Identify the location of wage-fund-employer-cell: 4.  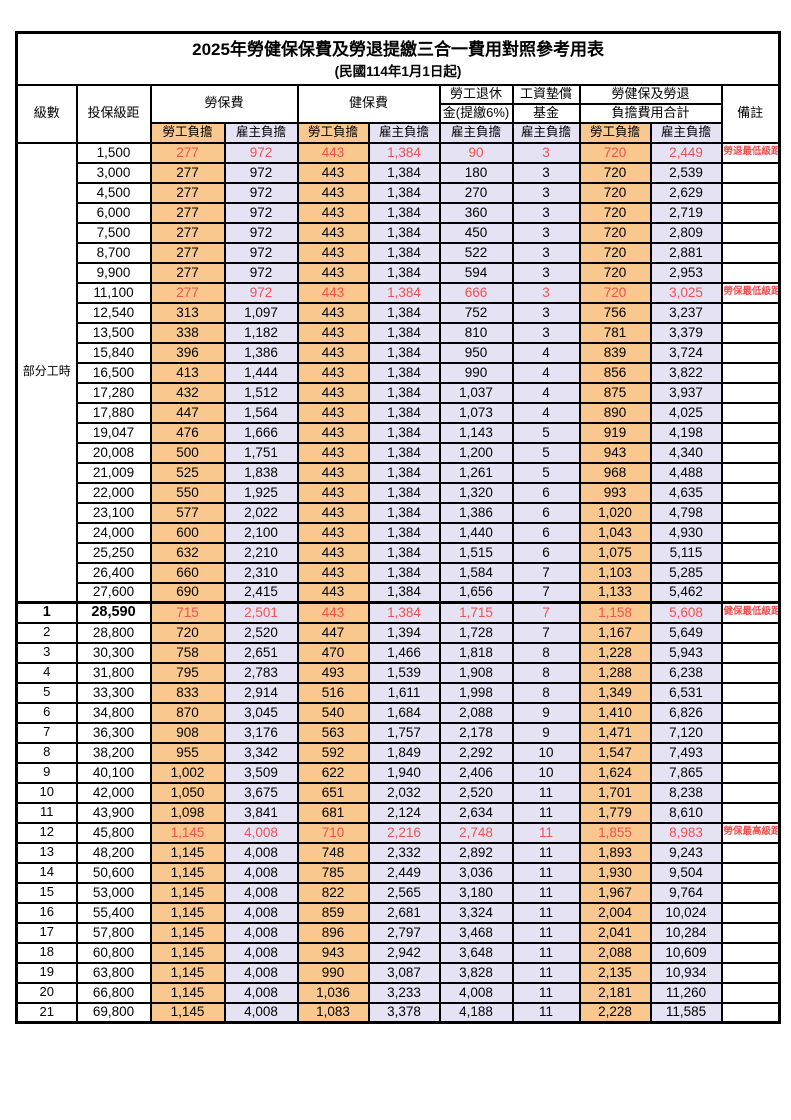
(546, 392).